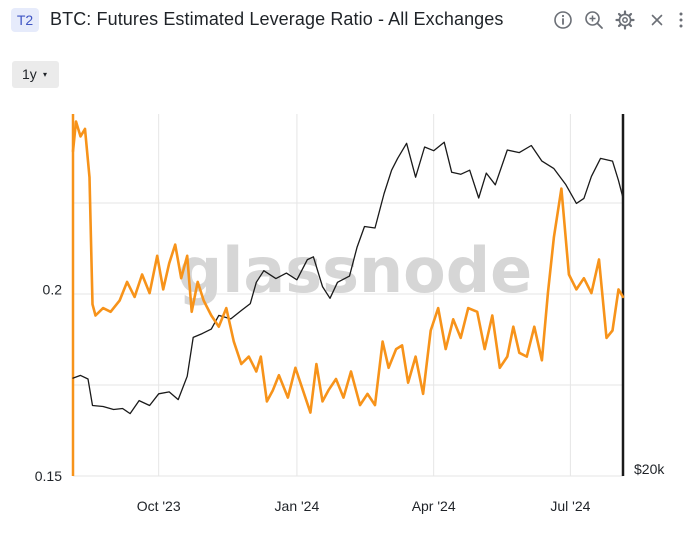 The image size is (700, 547). I want to click on tier-badge: T2, so click(25, 20).